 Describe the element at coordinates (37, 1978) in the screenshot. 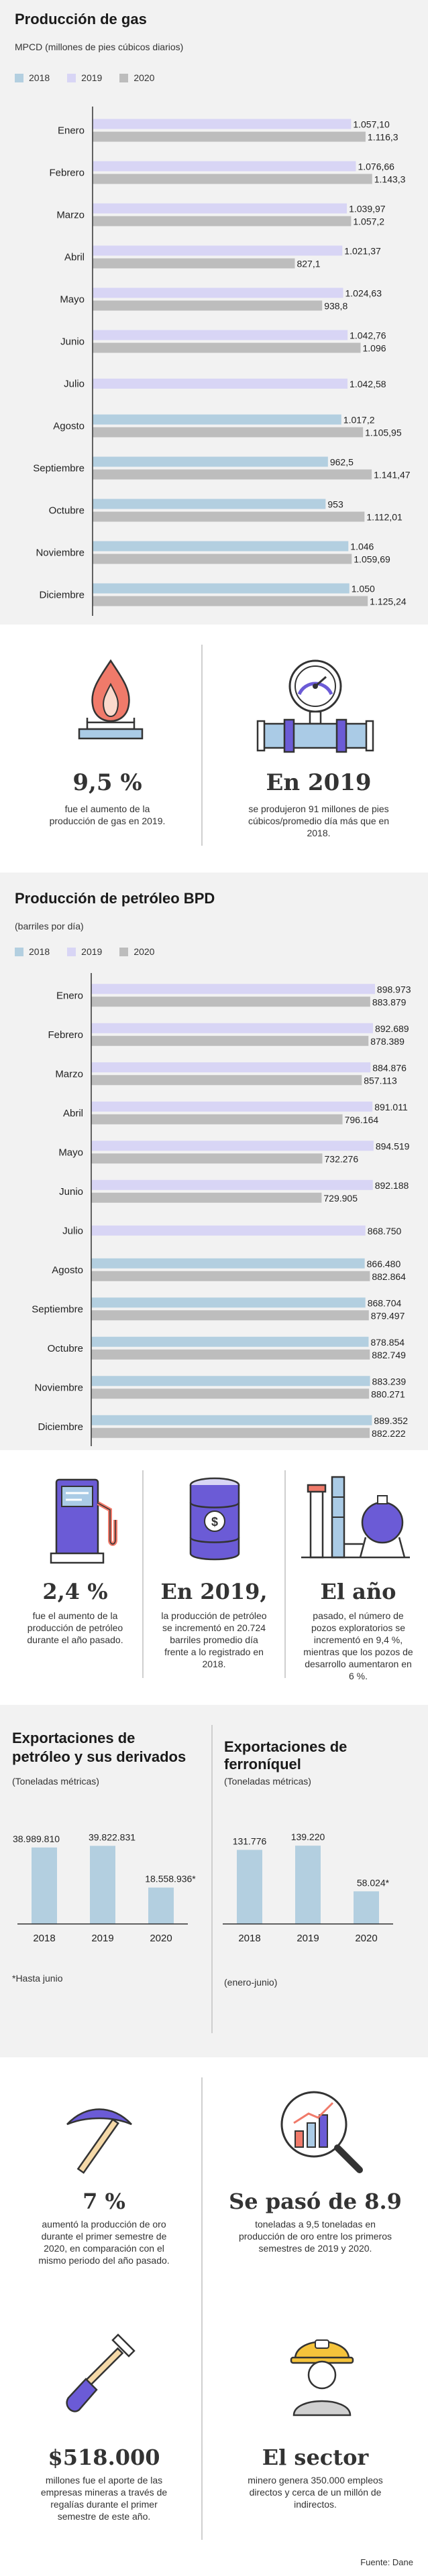

I see `oil-exports-note: *Hasta junio` at that location.